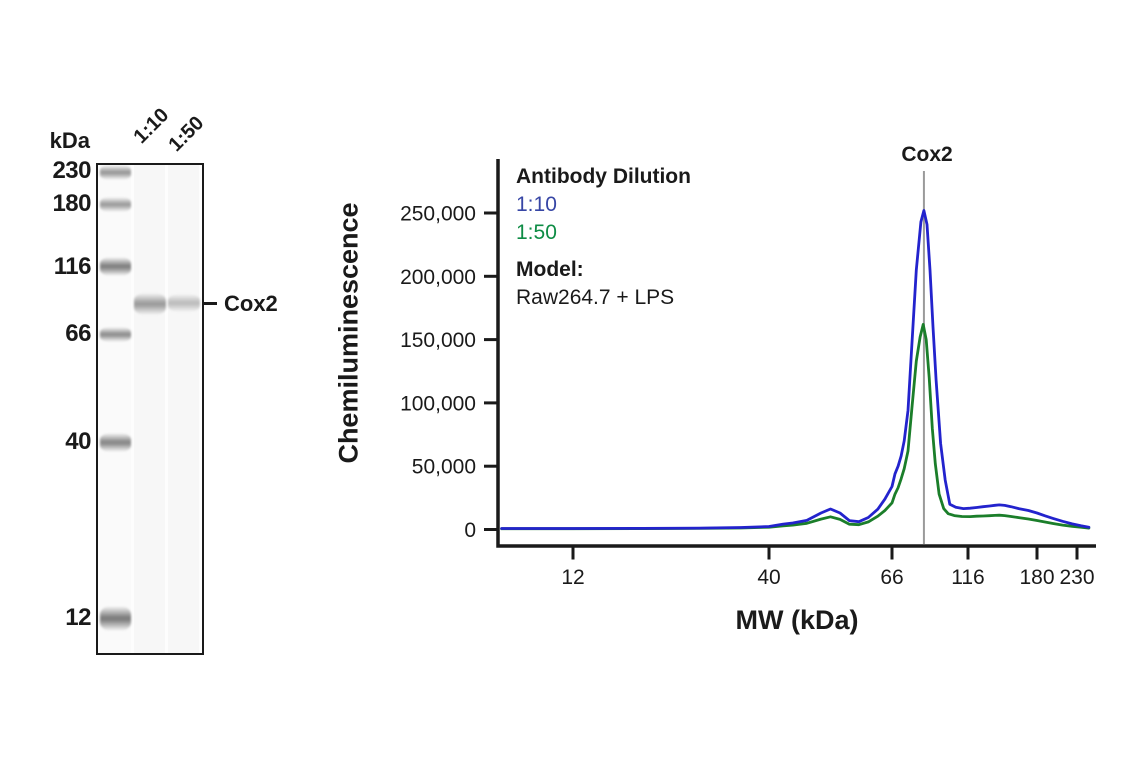 This screenshot has width=1141, height=768. What do you see at coordinates (438, 340) in the screenshot?
I see `y-tick-label: 150,000` at bounding box center [438, 340].